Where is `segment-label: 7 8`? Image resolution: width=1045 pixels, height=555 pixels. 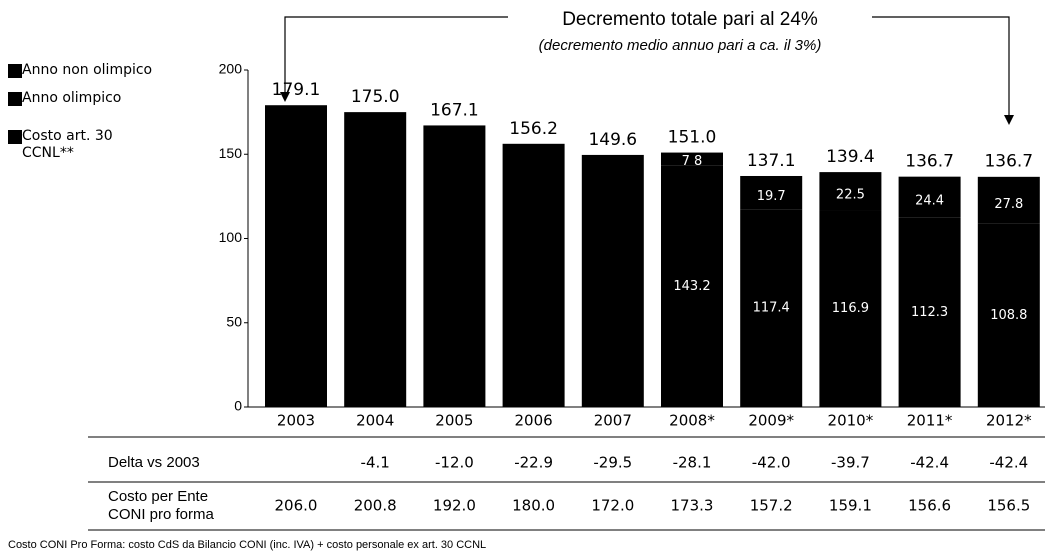
segment-label: 7 8 is located at coordinates (692, 161).